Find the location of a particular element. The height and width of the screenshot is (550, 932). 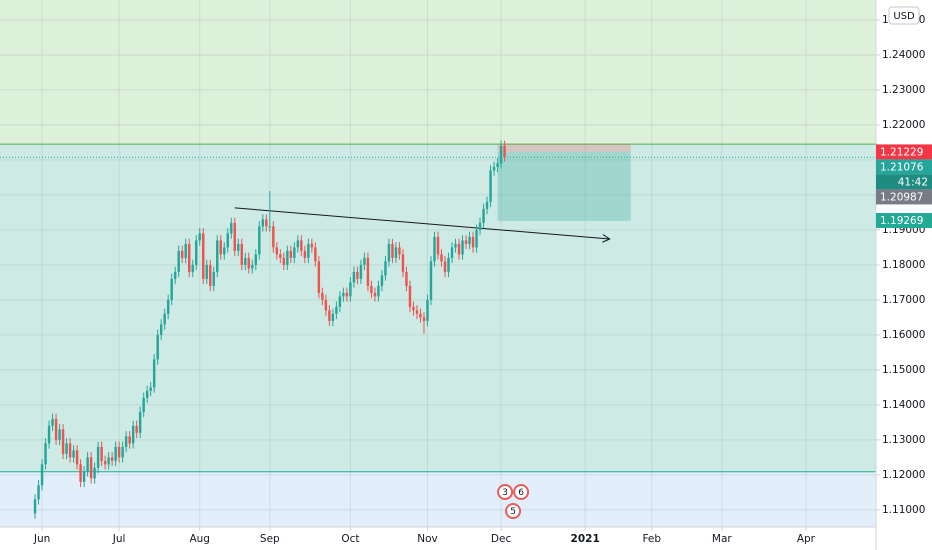

x-tick-label: Jun is located at coordinates (41, 539).